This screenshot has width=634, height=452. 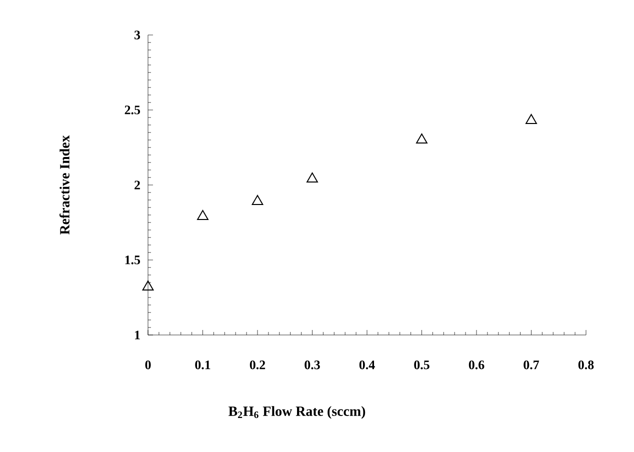 I want to click on x-tick-label: 0.1, so click(x=202, y=365).